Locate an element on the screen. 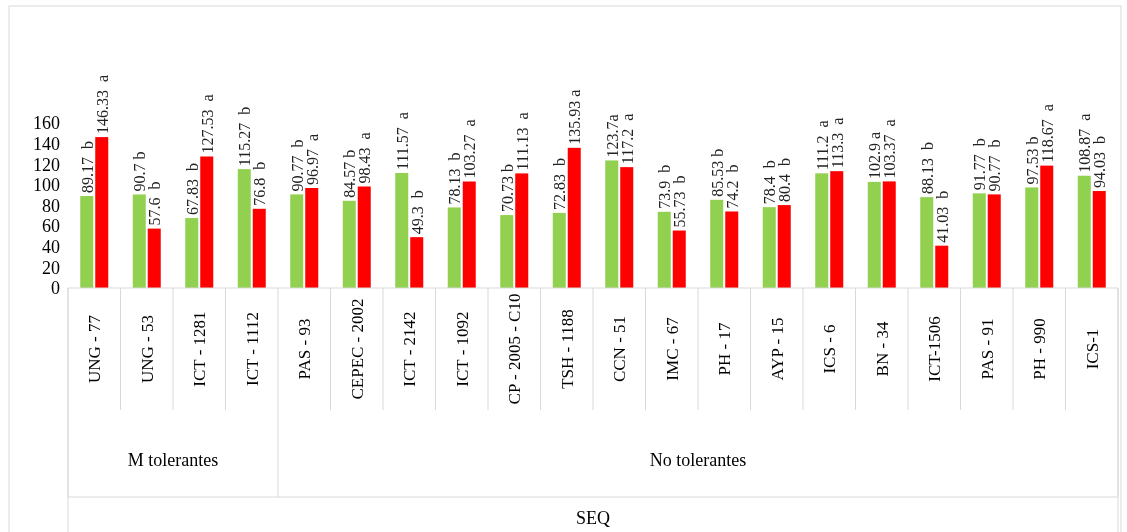 Image resolution: width=1127 pixels, height=532 pixels. data-label: 41.03 b is located at coordinates (942, 216).